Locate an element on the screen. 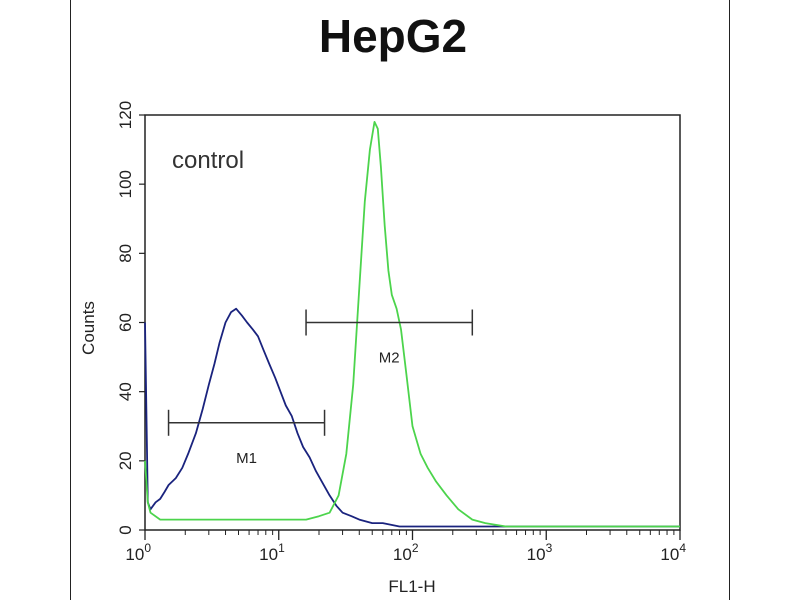  y-tick-label-20: 20 is located at coordinates (125, 460).